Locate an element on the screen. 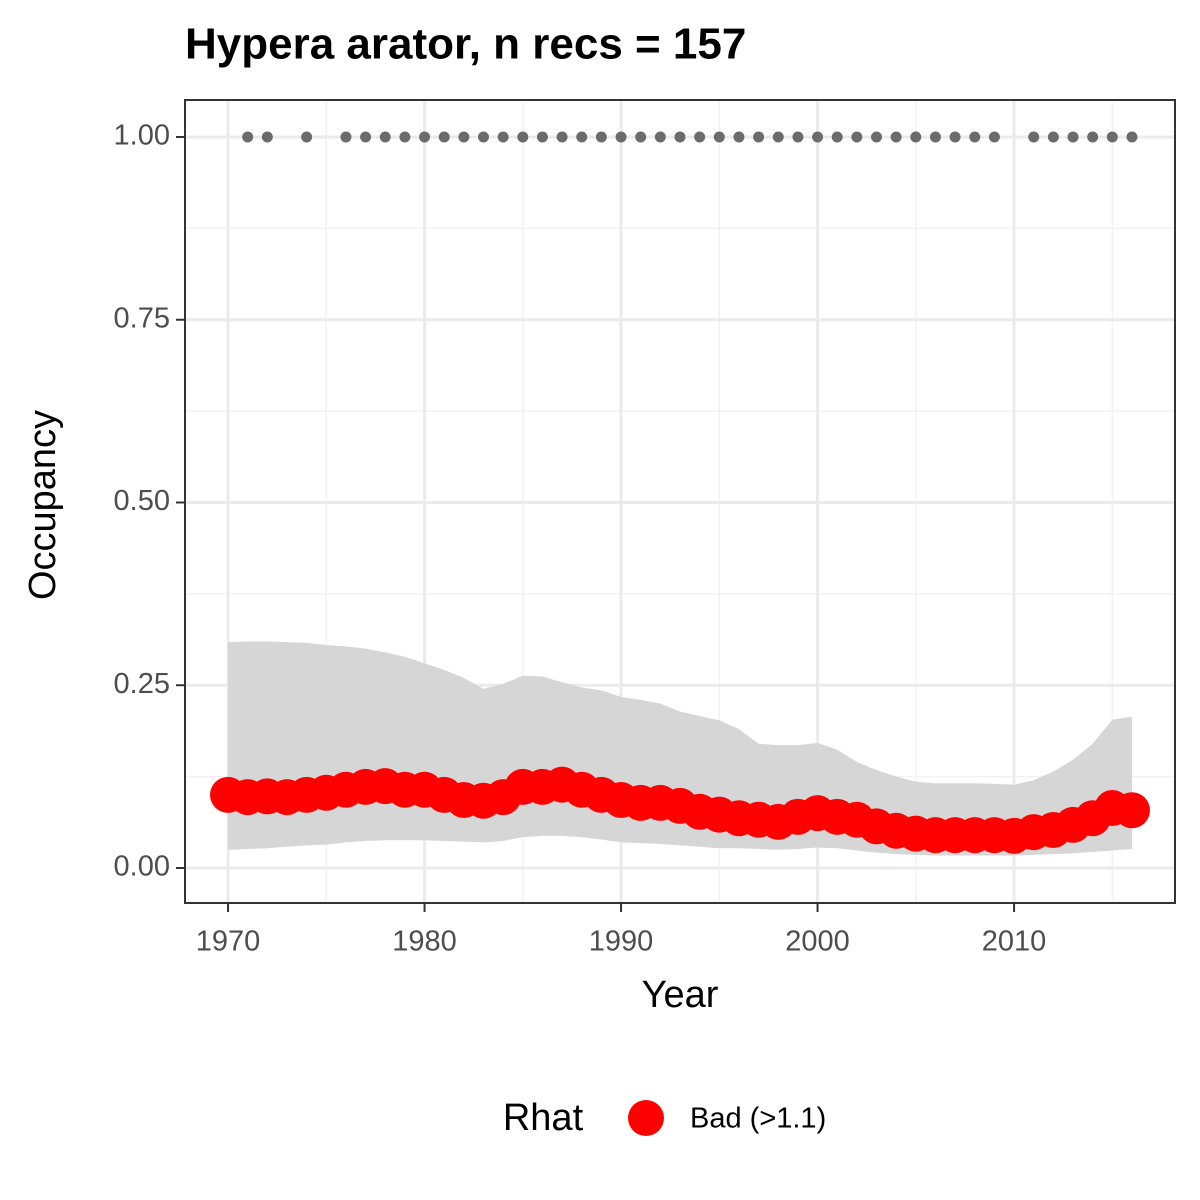 The width and height of the screenshot is (1200, 1200). x-tick-label: 2010 is located at coordinates (1014, 942).